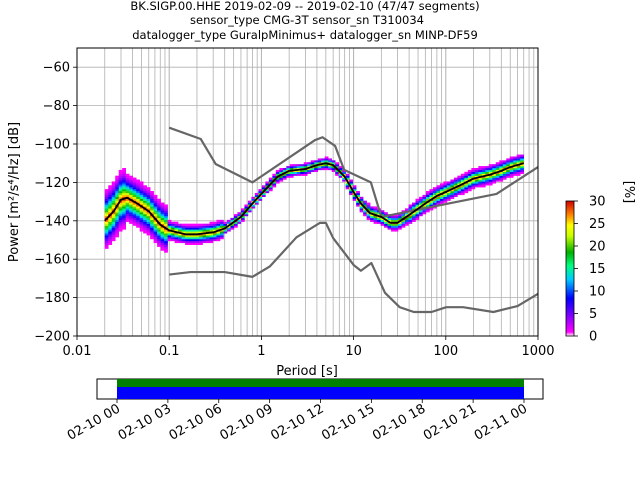  What do you see at coordinates (597, 202) in the screenshot?
I see `colorbar-tick-label: 30` at bounding box center [597, 202].